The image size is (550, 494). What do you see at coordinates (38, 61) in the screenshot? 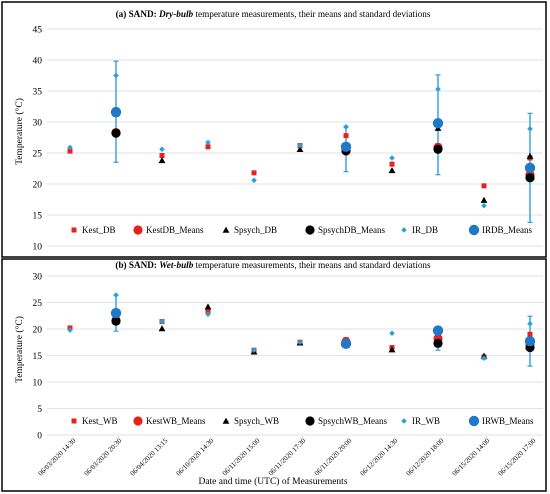
I see `y-tick-label: 40` at bounding box center [38, 61].